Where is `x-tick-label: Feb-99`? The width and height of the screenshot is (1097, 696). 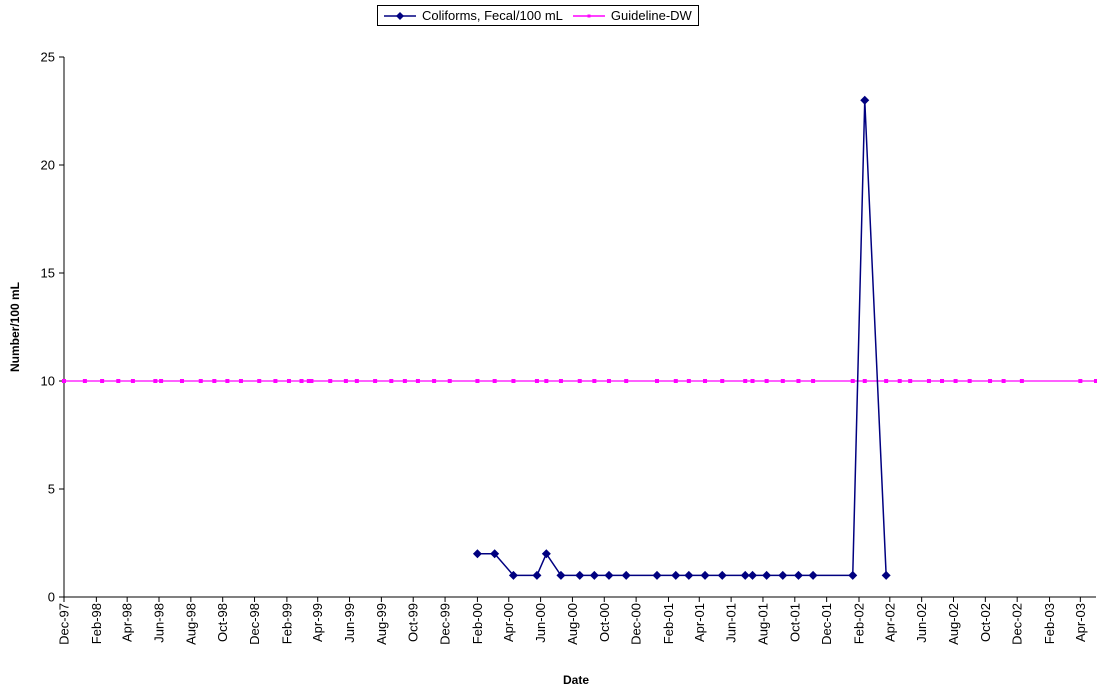
x-tick-label: Feb-99 is located at coordinates (286, 623).